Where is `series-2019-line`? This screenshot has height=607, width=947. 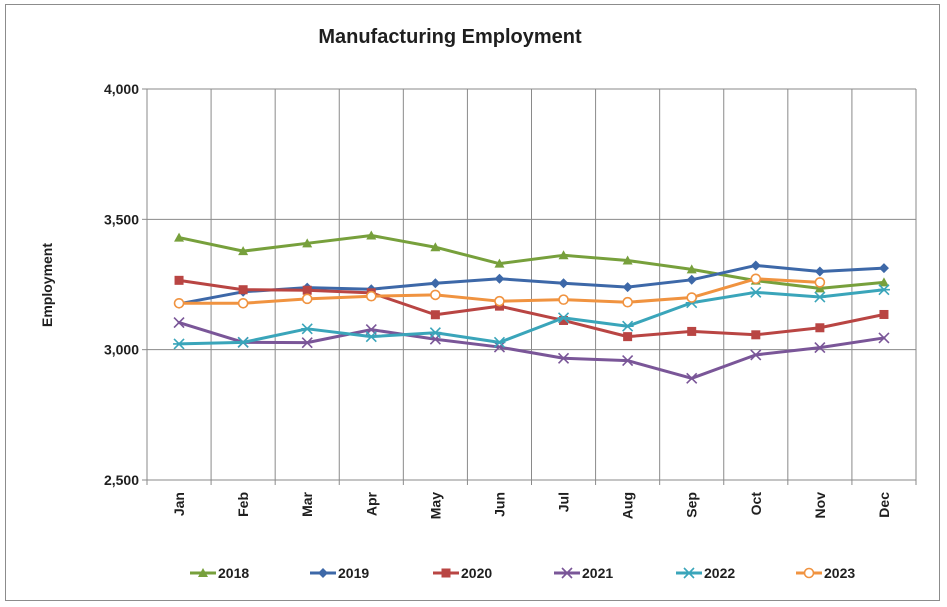
series-2019-line is located at coordinates (531, 284).